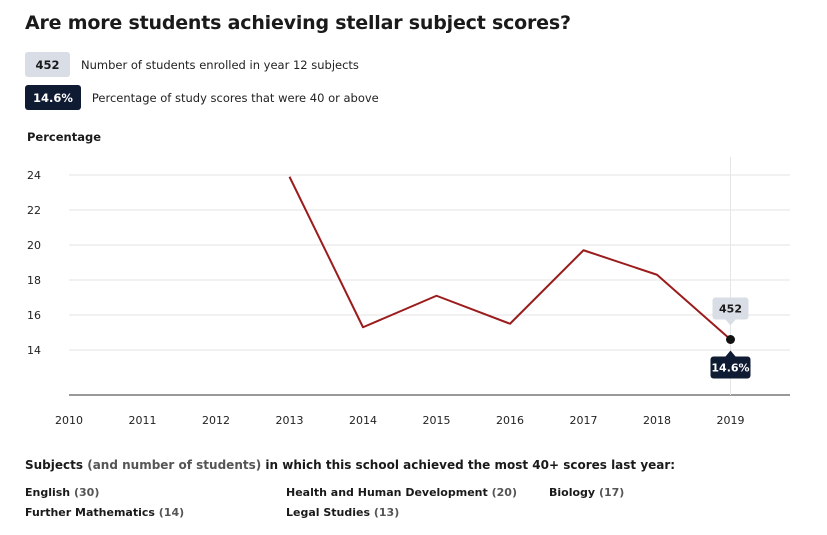  I want to click on x-tick-label: 2012, so click(216, 420).